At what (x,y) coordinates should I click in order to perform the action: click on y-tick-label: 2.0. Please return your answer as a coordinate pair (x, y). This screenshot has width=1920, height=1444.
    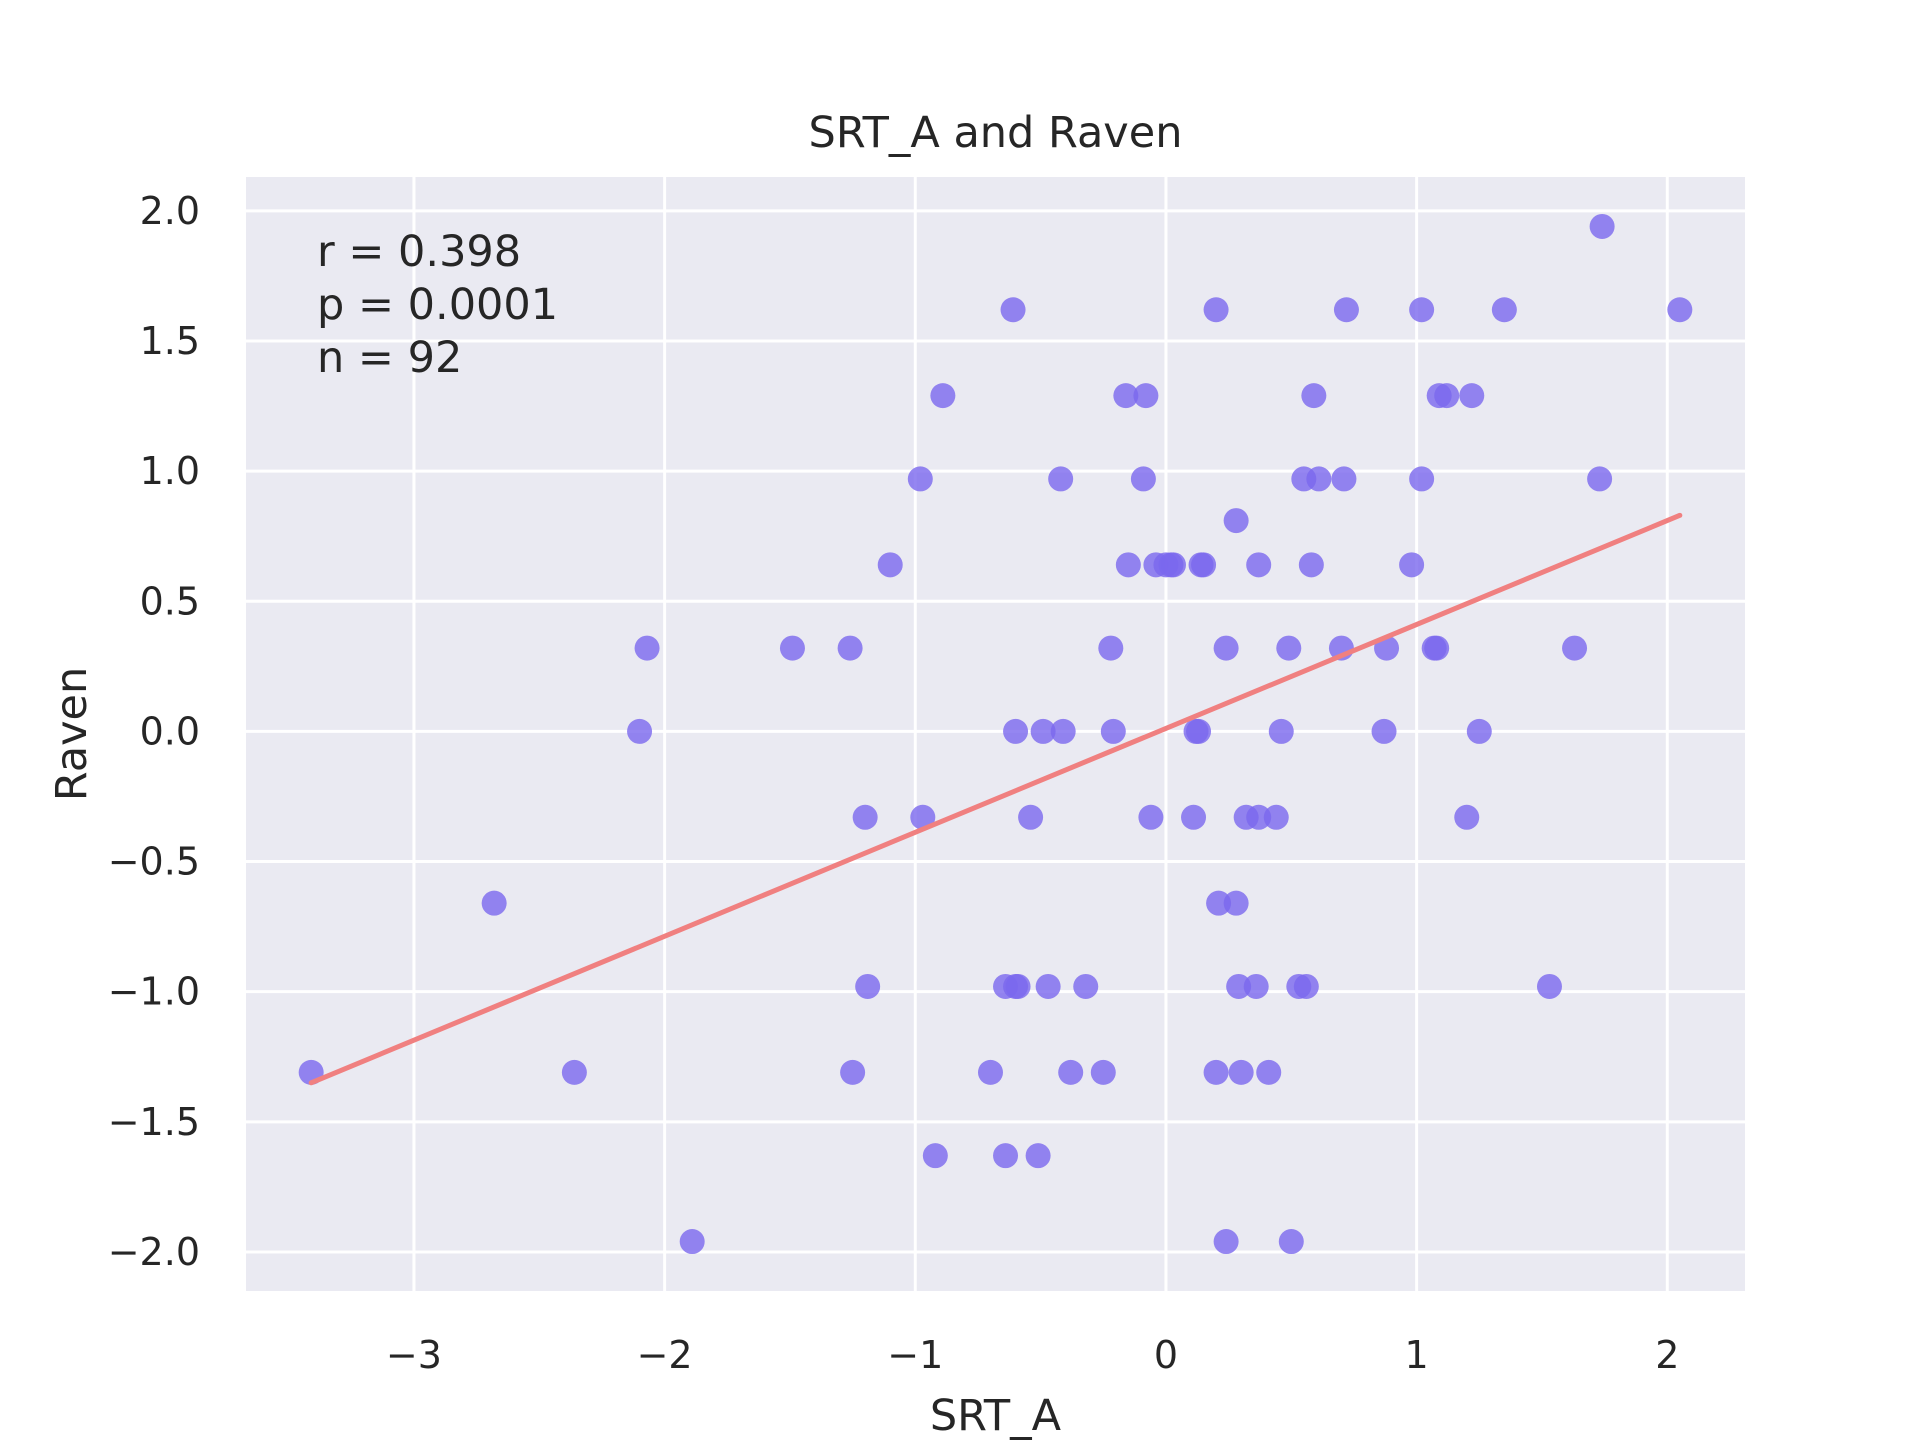
    Looking at the image, I should click on (170, 211).